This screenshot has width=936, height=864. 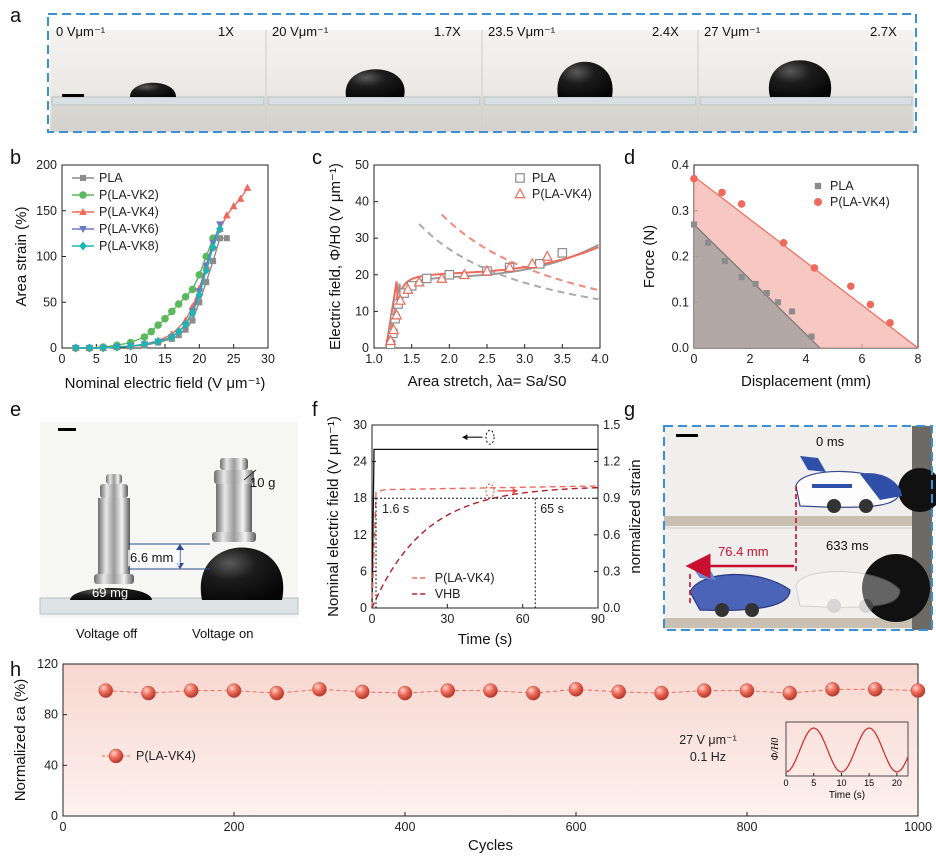 I want to click on y2-tick-label: 0.6, so click(x=611, y=535).